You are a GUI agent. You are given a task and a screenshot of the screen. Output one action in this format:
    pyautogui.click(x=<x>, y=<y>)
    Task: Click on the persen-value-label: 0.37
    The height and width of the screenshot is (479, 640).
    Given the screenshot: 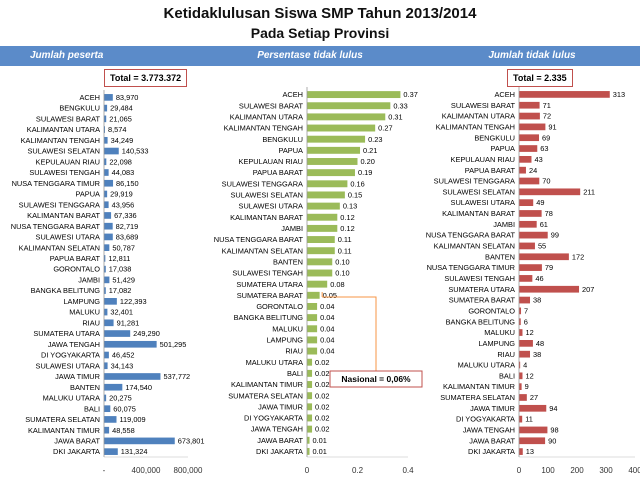 What is the action you would take?
    pyautogui.click(x=410, y=94)
    